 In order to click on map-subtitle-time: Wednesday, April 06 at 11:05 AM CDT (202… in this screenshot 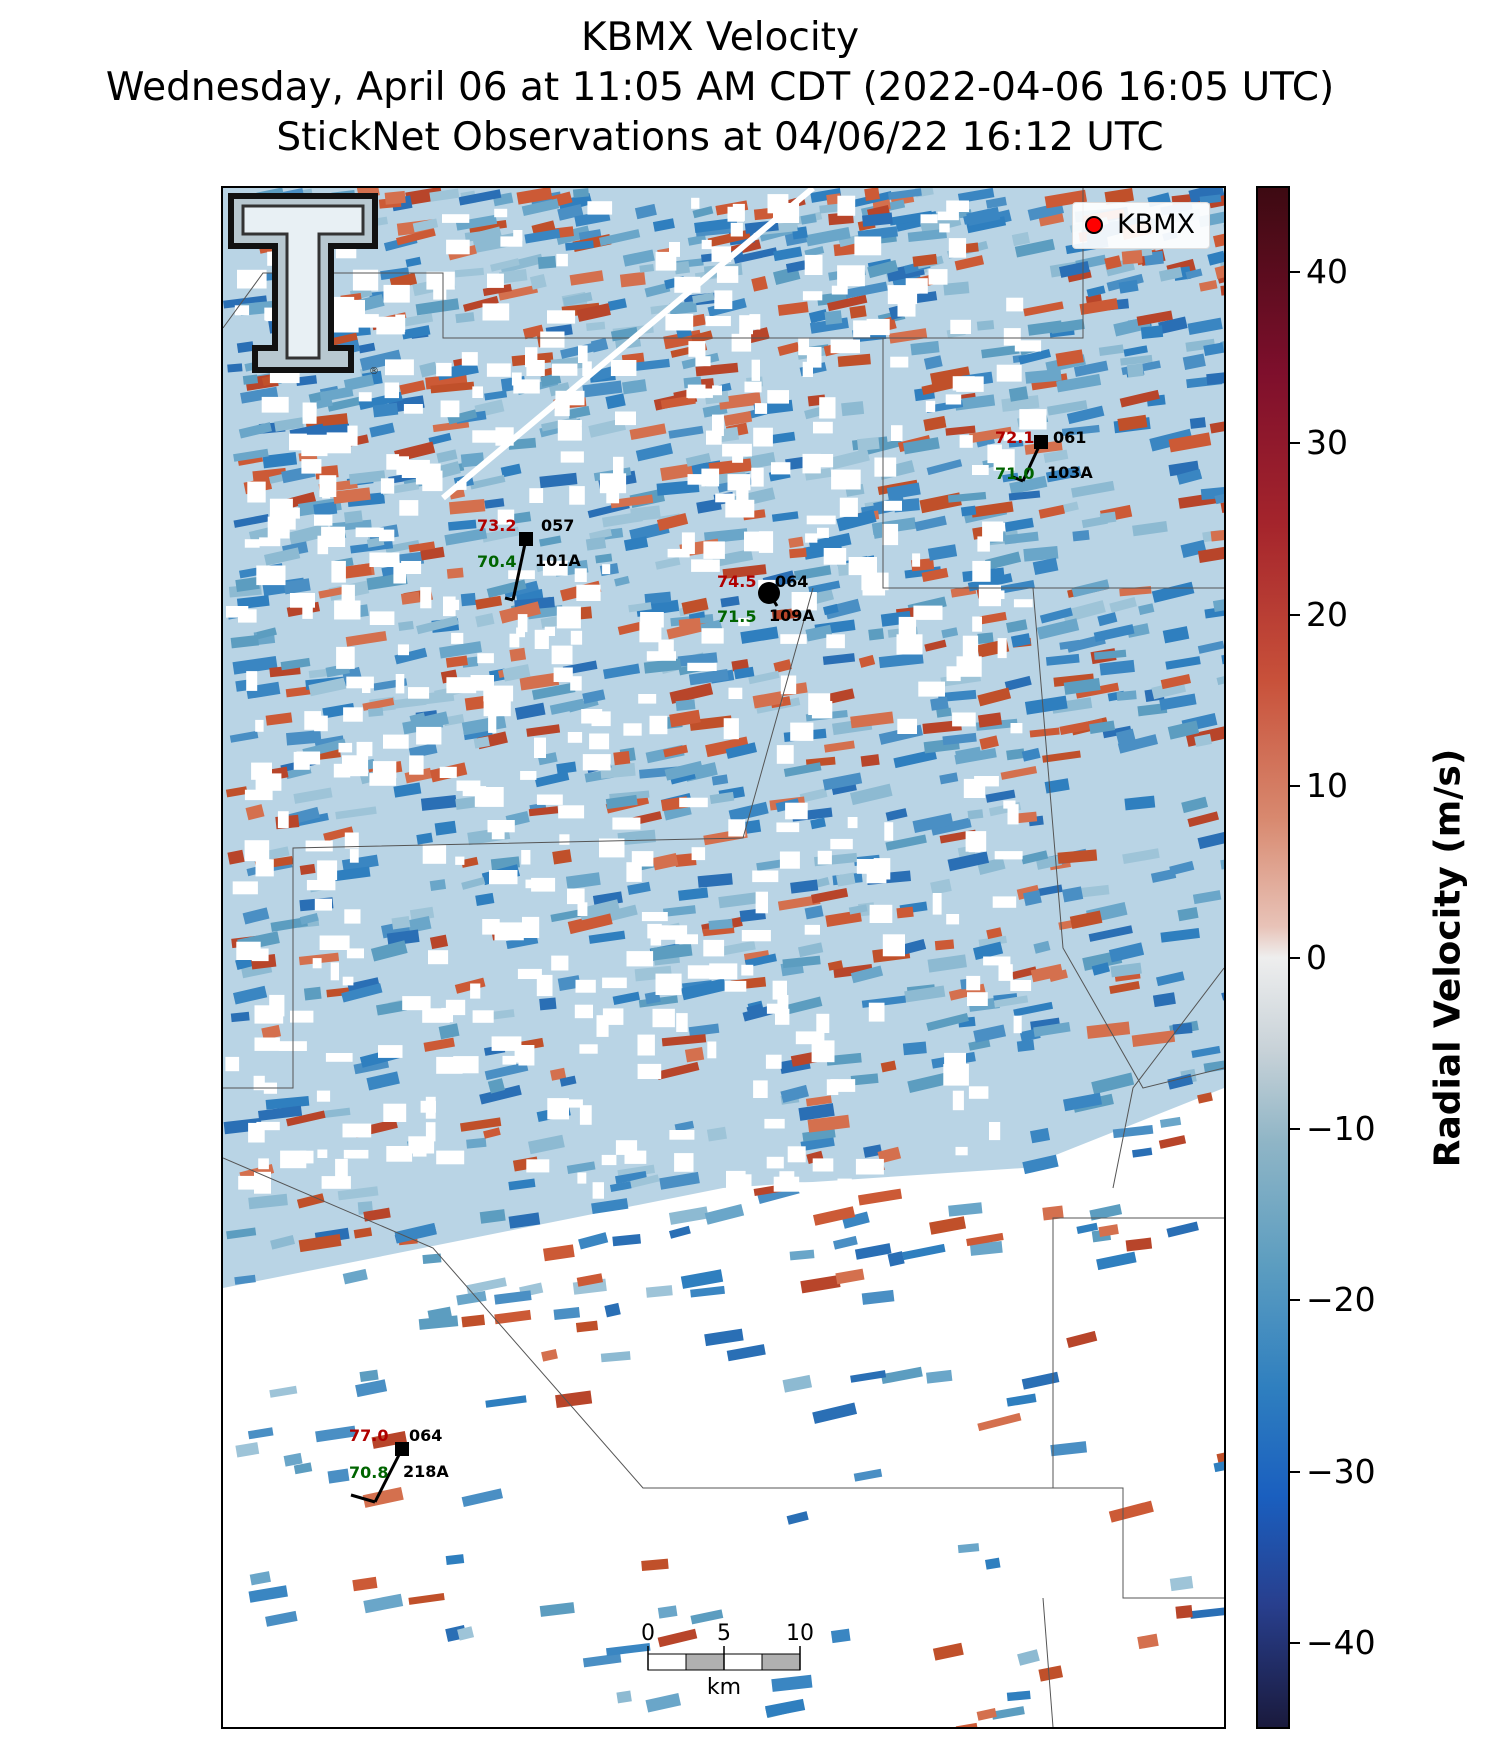, I will do `click(720, 87)`.